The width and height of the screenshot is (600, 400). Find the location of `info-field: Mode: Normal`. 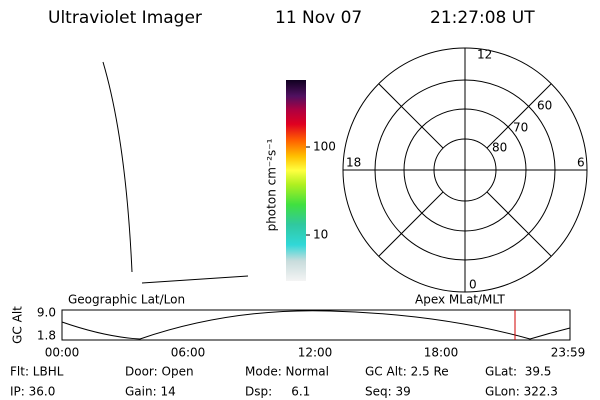

info-field: Mode: Normal is located at coordinates (287, 372).